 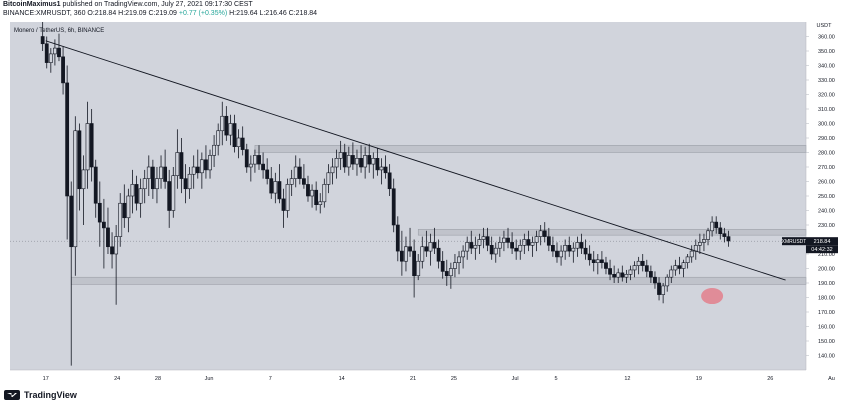 What do you see at coordinates (826, 255) in the screenshot?
I see `price-tick-label: 210.00` at bounding box center [826, 255].